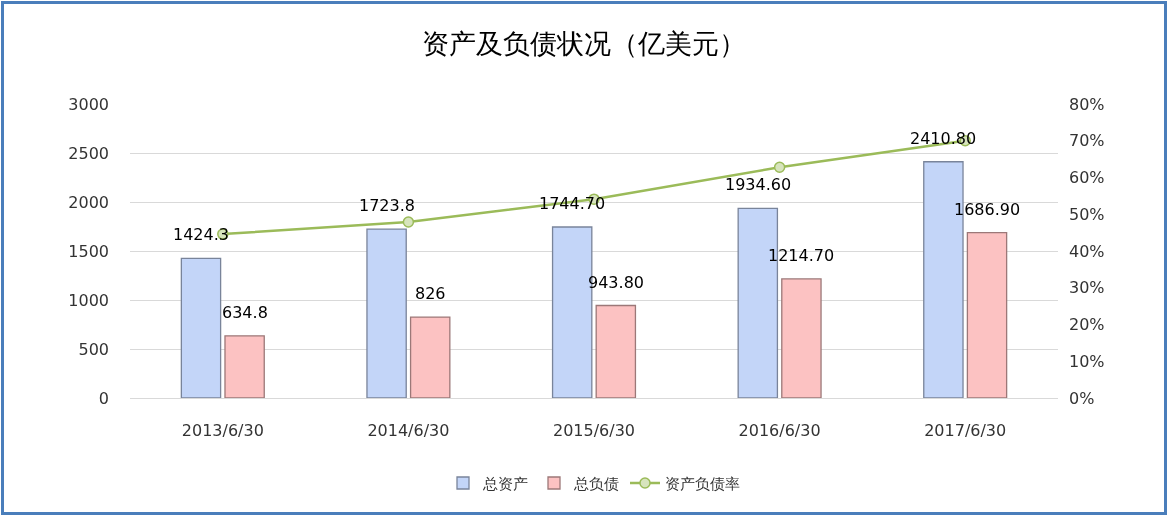 The image size is (1168, 516). Describe the element at coordinates (1087, 361) in the screenshot. I see `y2-tick-label: 10%` at that location.